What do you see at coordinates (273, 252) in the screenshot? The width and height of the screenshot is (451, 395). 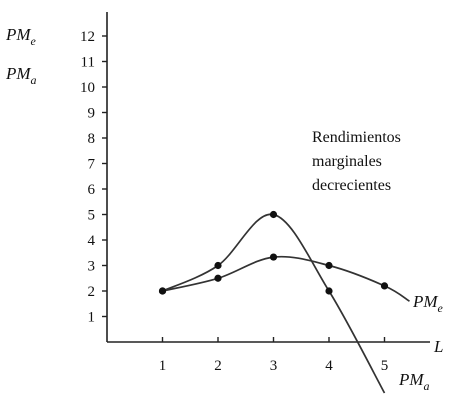 I see `series-points` at bounding box center [273, 252].